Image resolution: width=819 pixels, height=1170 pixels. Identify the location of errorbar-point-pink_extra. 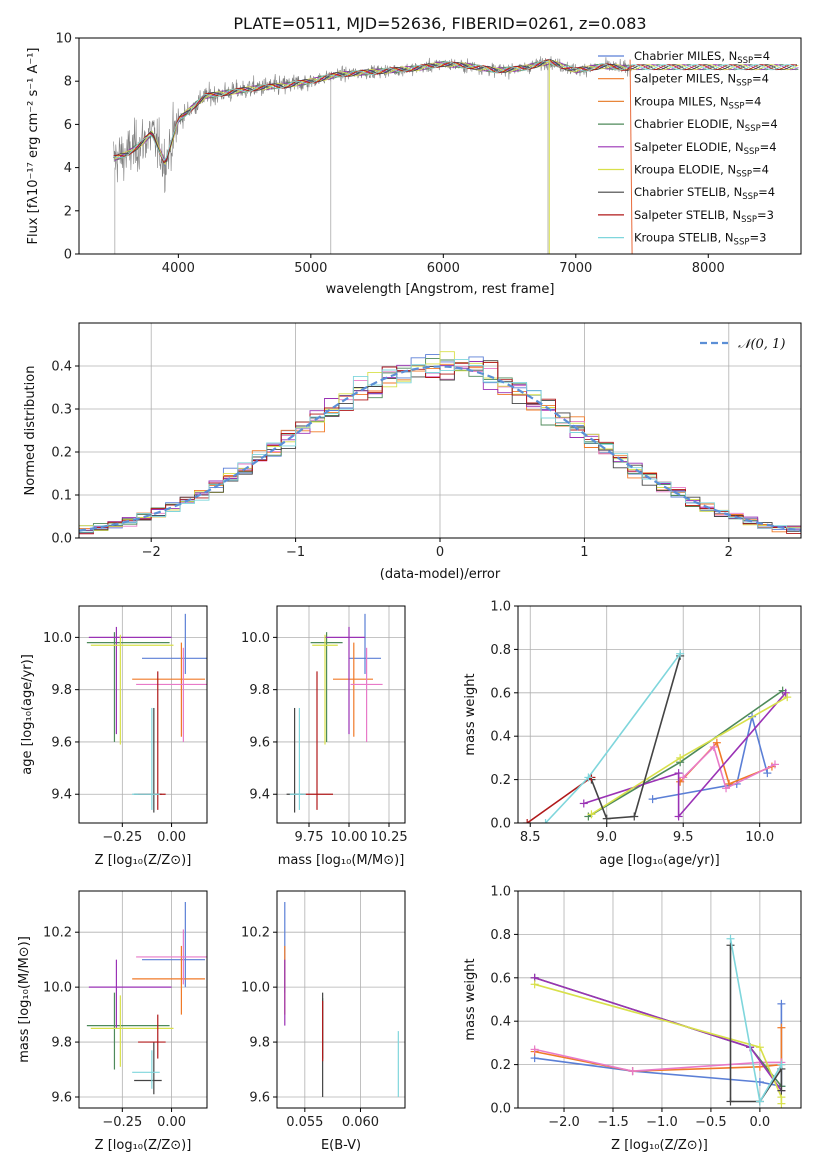
(366, 694).